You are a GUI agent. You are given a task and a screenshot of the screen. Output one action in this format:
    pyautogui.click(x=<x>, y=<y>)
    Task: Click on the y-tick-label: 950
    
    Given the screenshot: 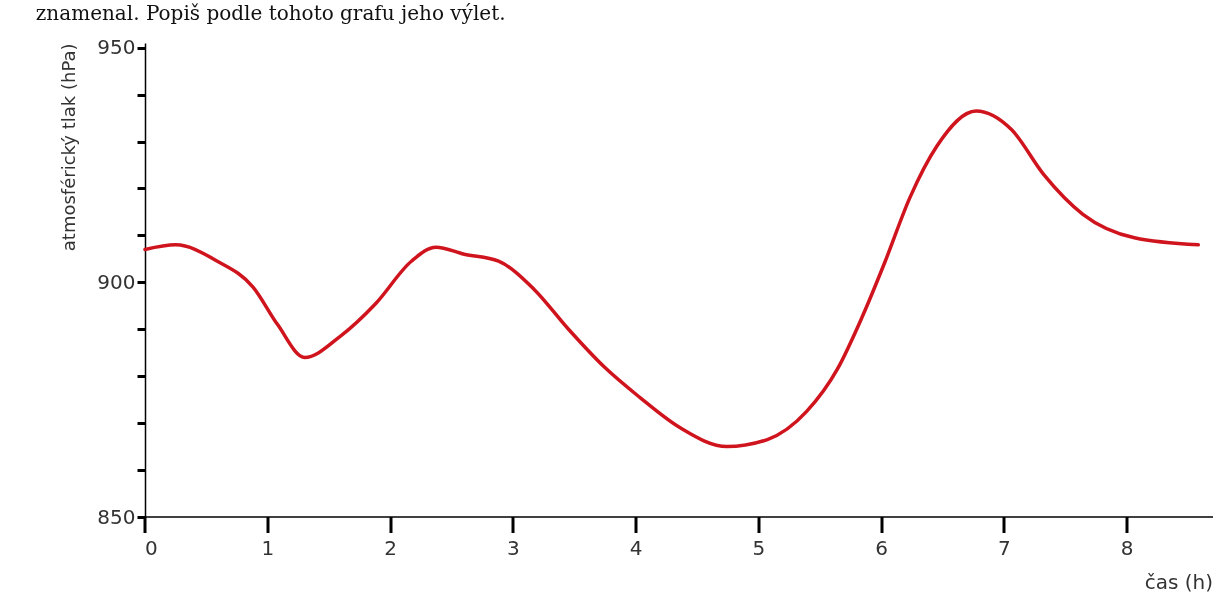 What is the action you would take?
    pyautogui.click(x=116, y=47)
    